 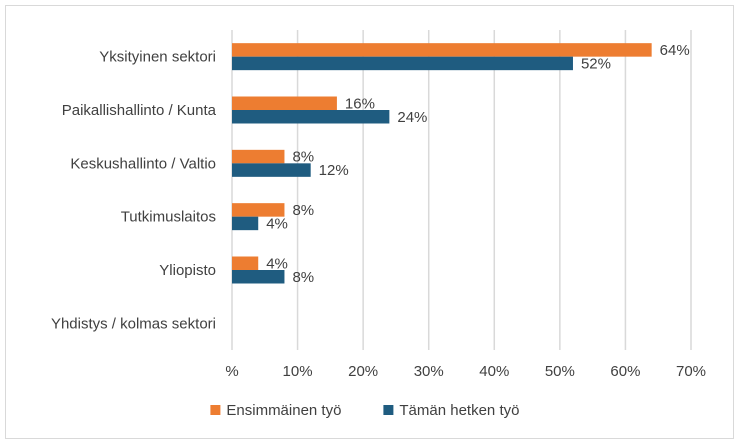 I want to click on data-label: 16%, so click(x=360, y=103).